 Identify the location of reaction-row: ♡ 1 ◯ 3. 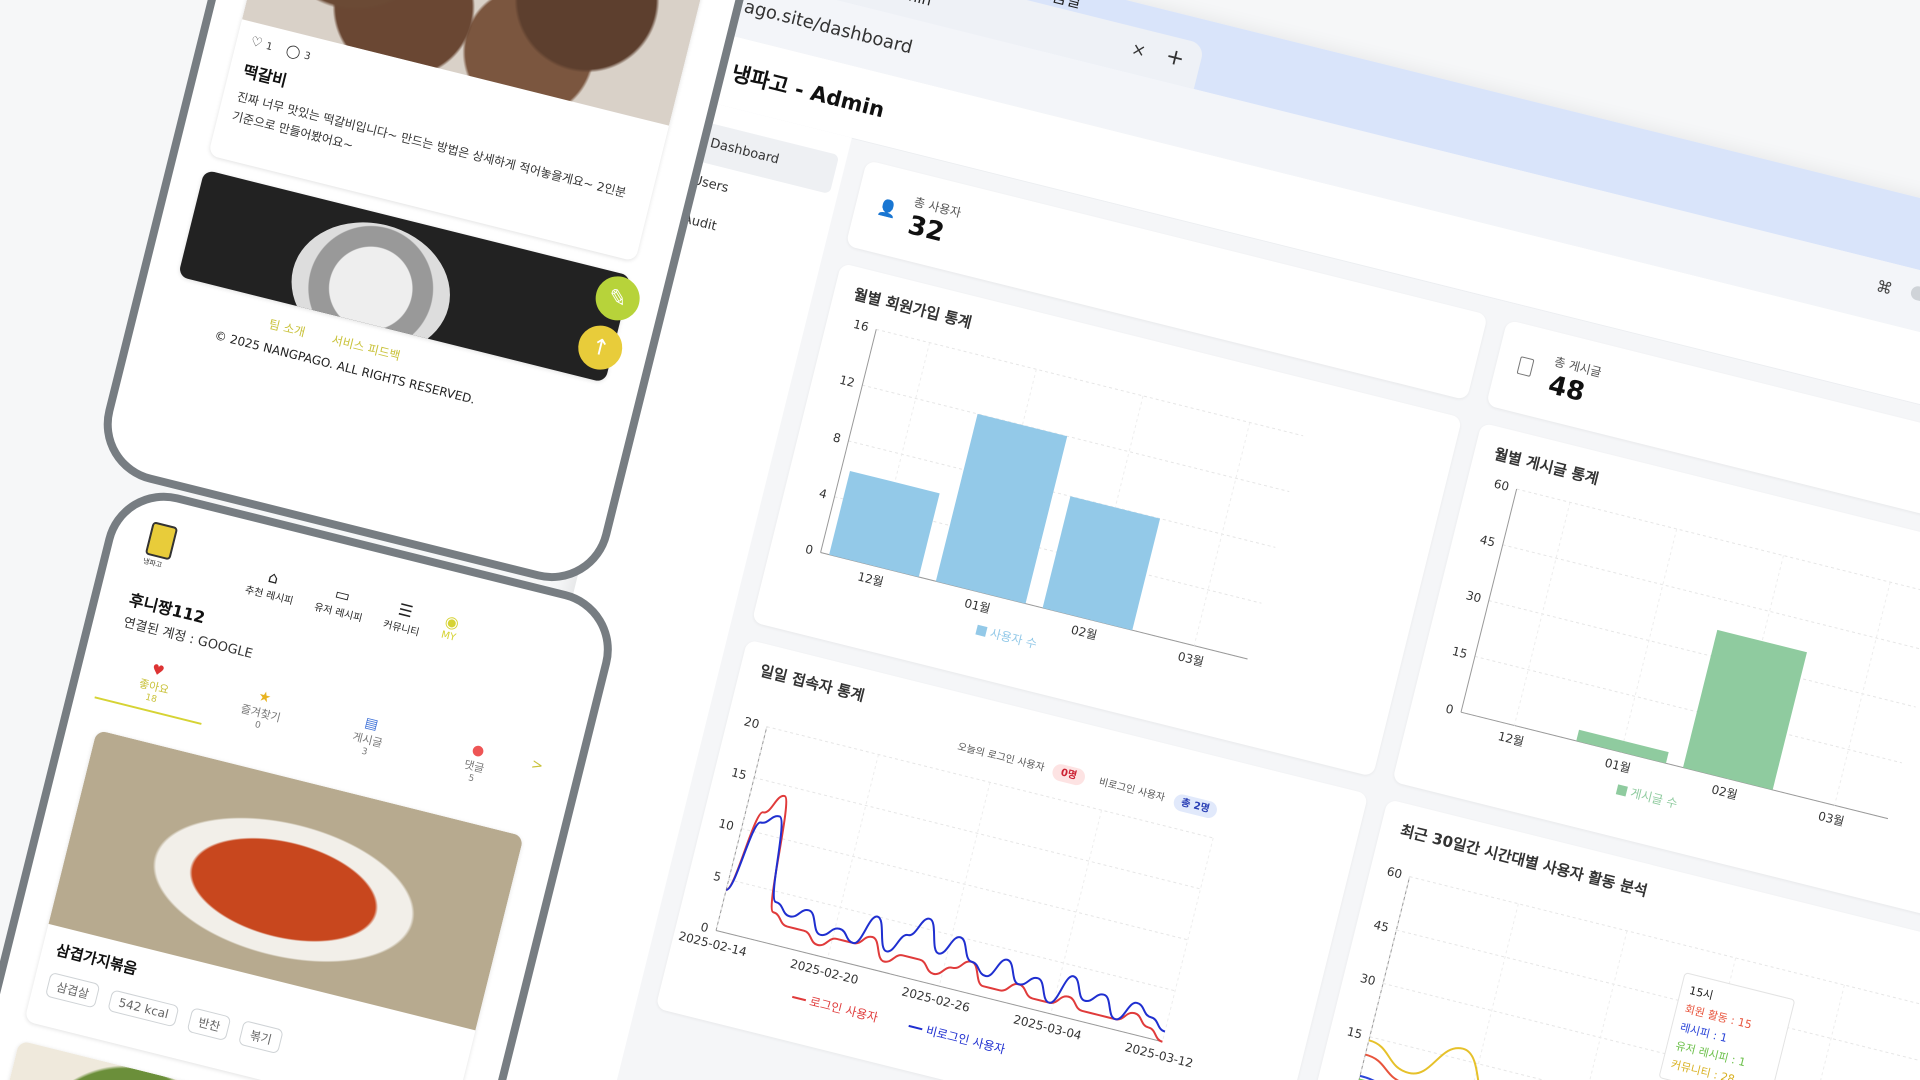
(280, 48).